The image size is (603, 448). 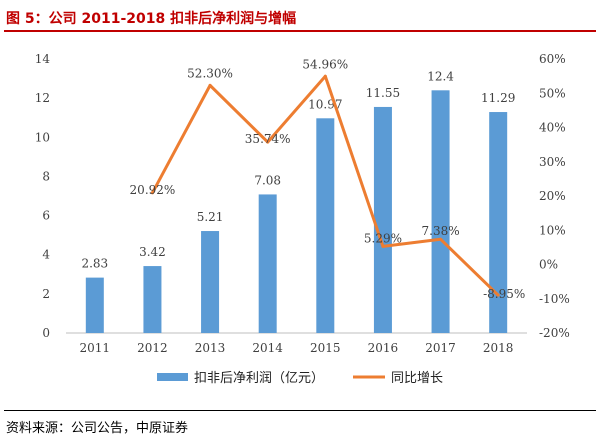 I want to click on source-note: 资料来源：公司公告，中原证券, so click(x=97, y=428).